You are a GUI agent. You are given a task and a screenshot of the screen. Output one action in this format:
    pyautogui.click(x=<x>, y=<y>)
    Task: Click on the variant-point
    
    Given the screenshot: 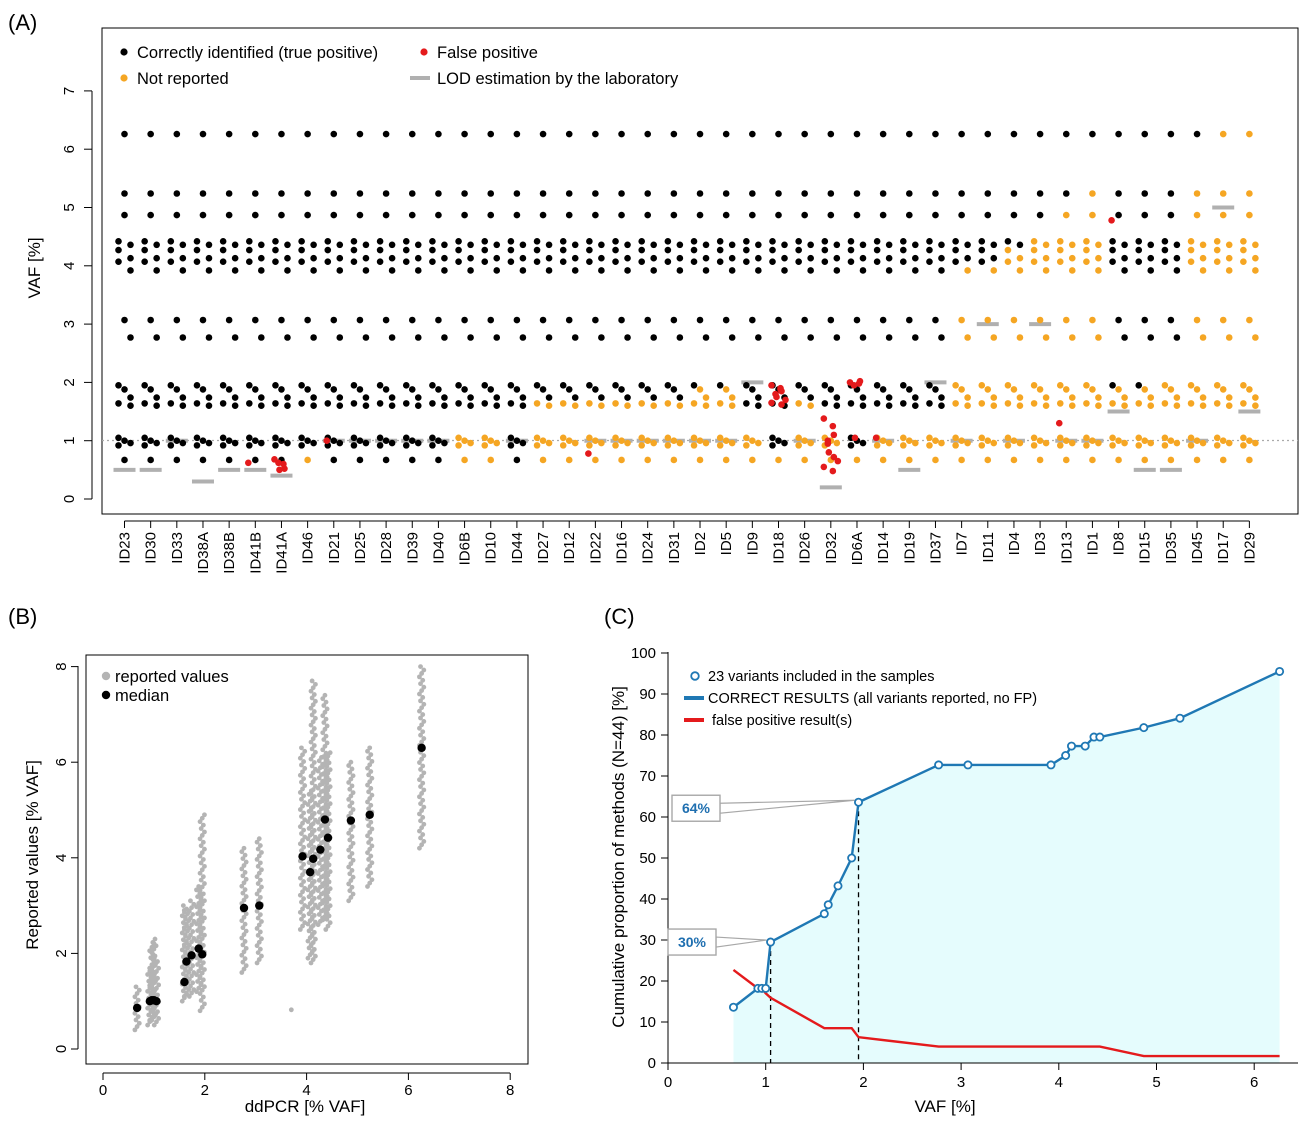 What is the action you would take?
    pyautogui.click(x=828, y=905)
    